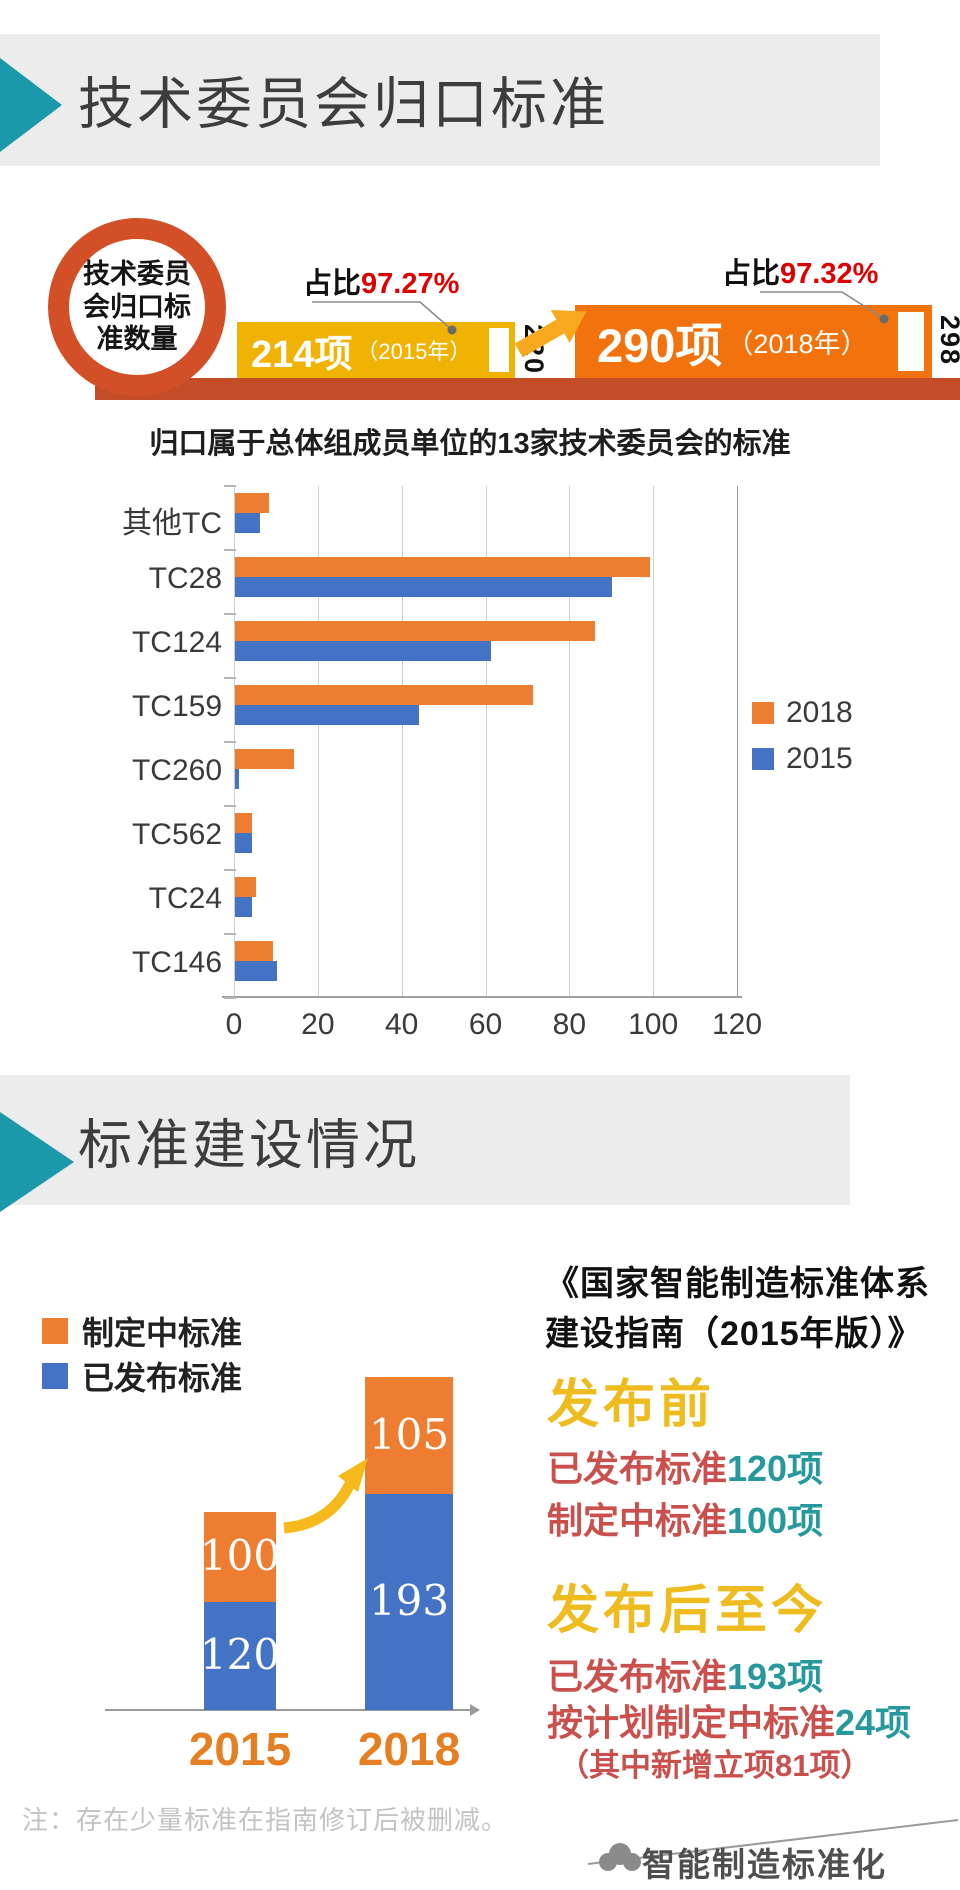 The height and width of the screenshot is (1890, 960). I want to click on bar-2018-count: 290项, so click(660, 345).